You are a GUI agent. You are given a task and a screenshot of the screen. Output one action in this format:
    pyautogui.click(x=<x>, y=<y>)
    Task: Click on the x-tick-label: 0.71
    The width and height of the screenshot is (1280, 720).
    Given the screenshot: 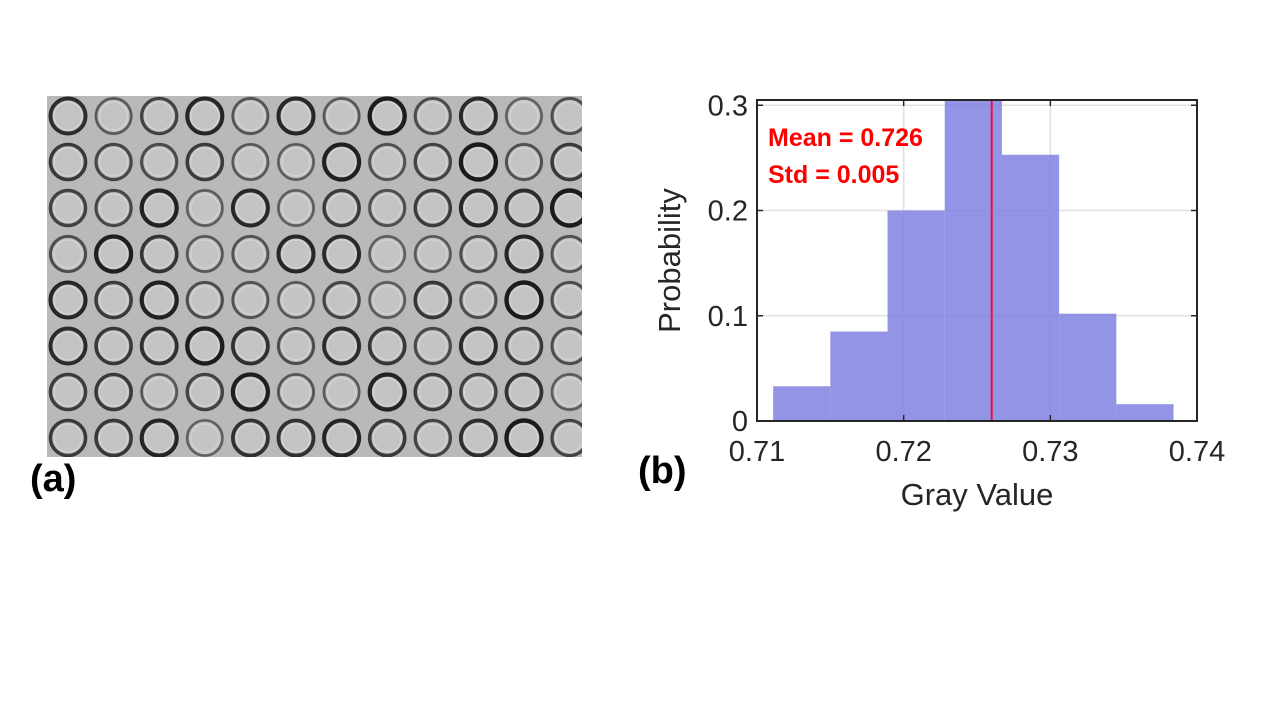 What is the action you would take?
    pyautogui.click(x=757, y=452)
    